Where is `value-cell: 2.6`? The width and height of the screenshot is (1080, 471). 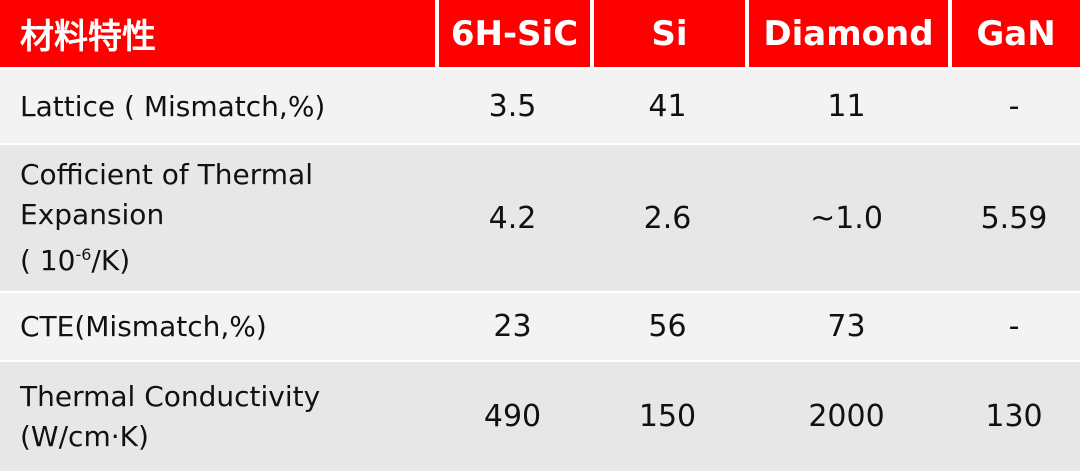
value-cell: 2.6 is located at coordinates (667, 217).